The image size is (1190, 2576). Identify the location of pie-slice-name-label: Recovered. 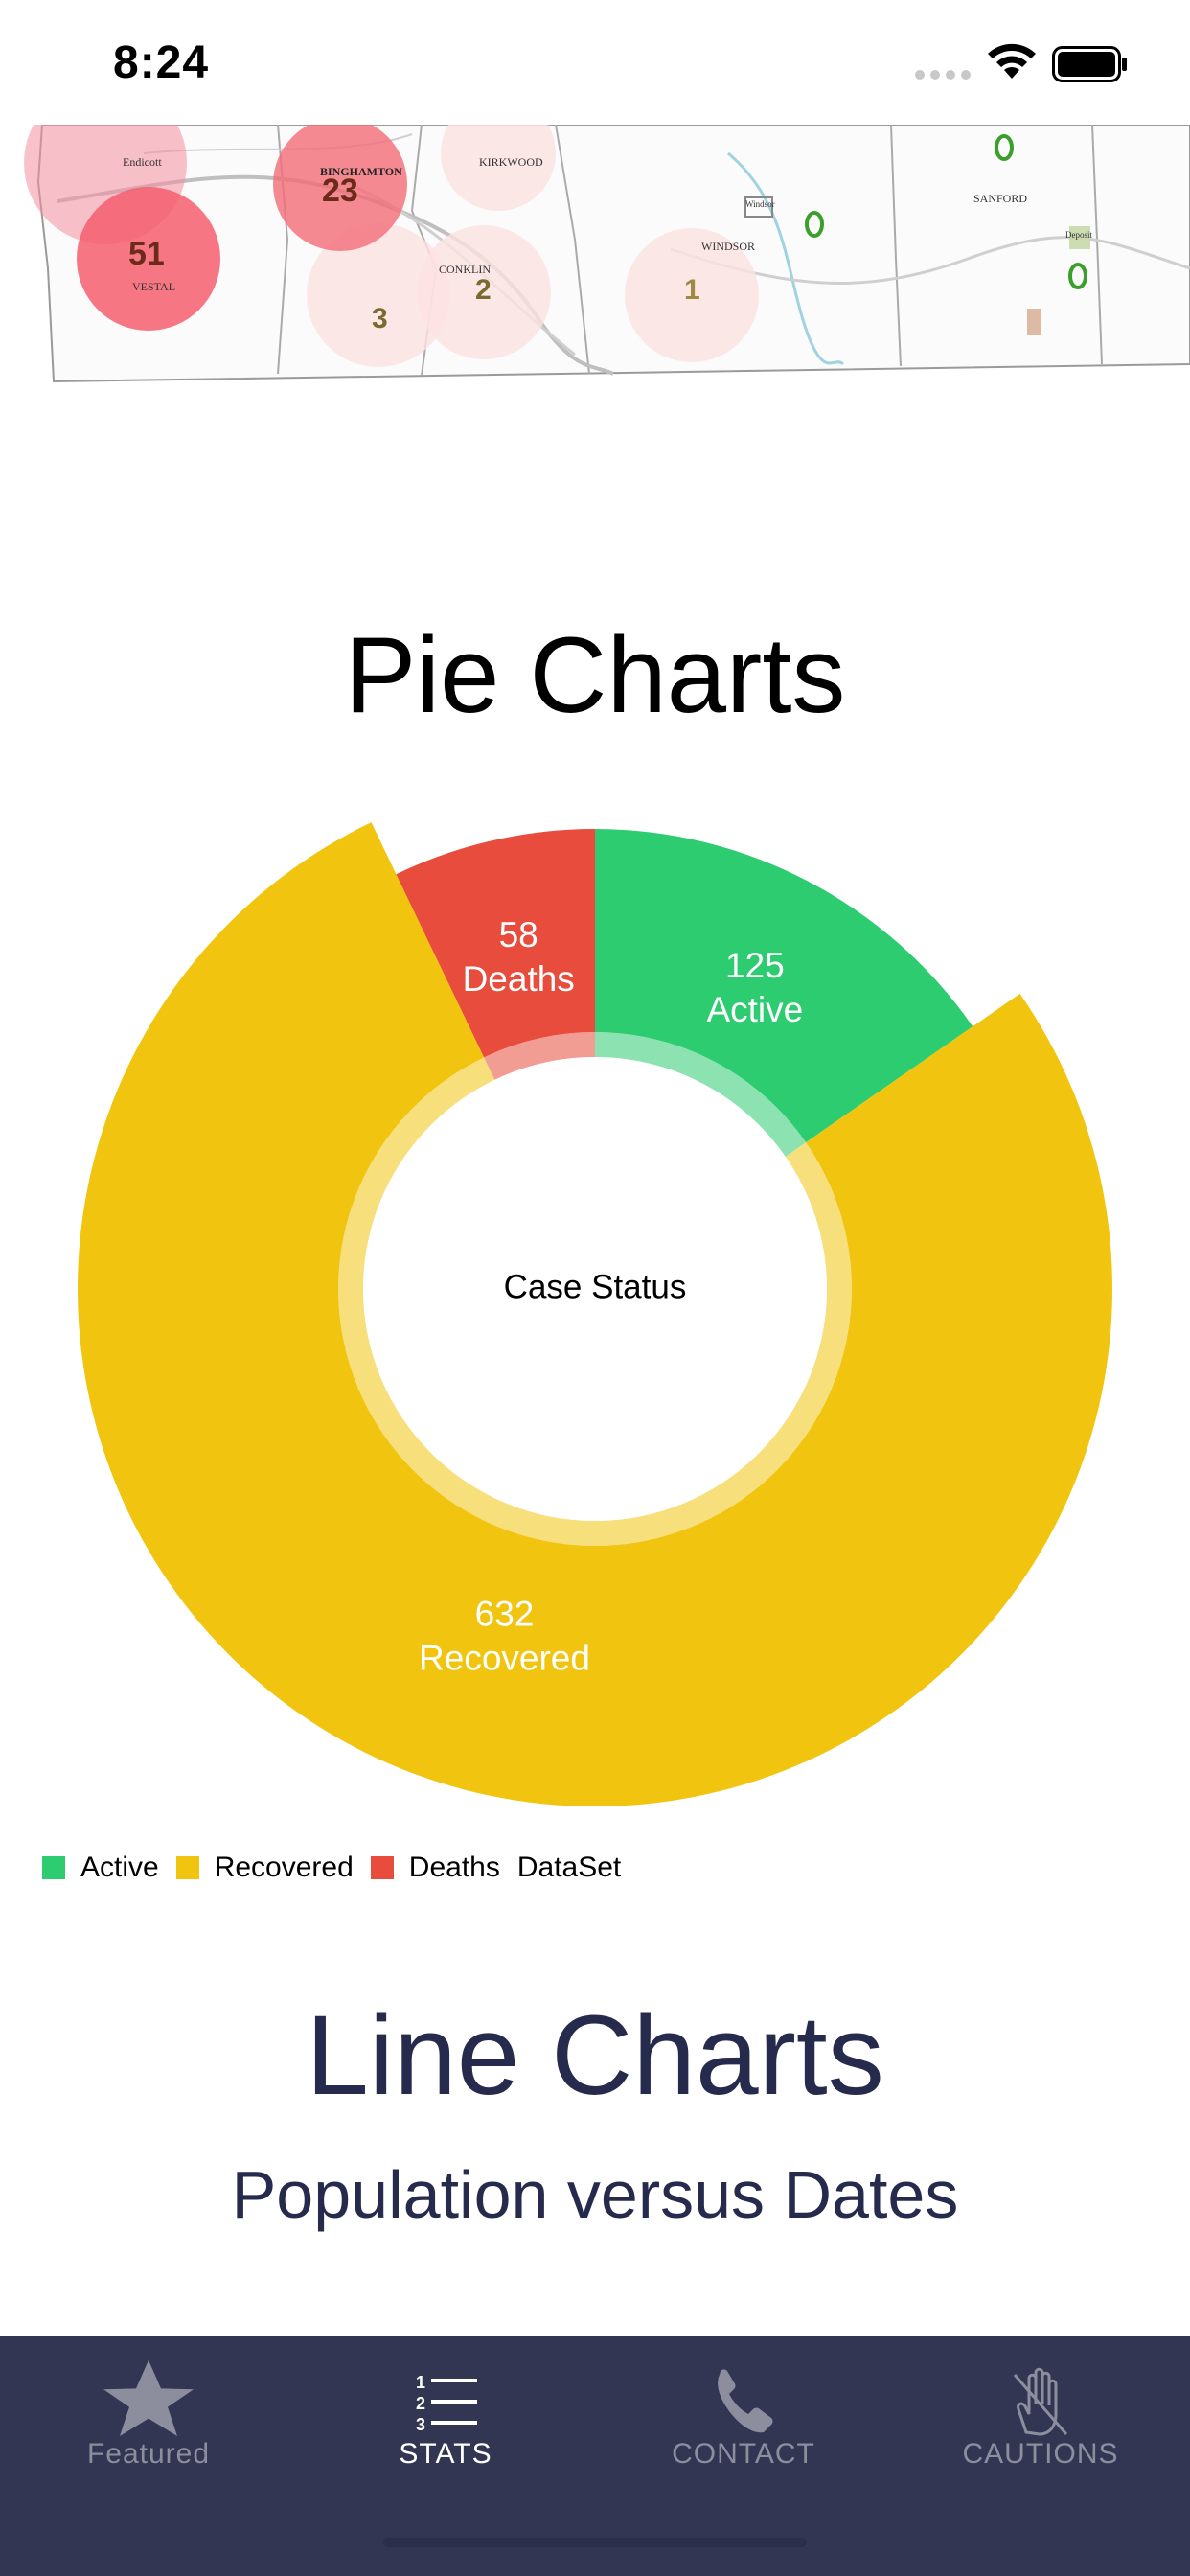
(505, 1658).